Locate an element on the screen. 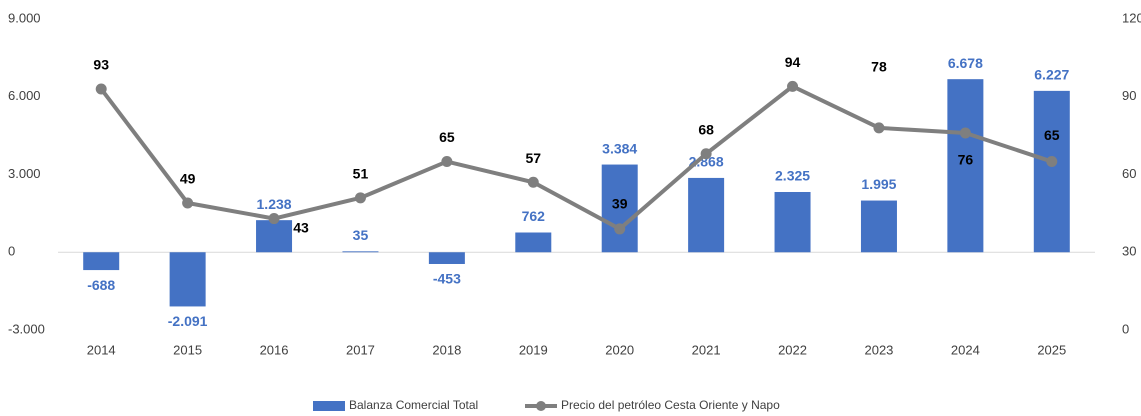 Image resolution: width=1141 pixels, height=416 pixels. y2-tick-label: 60 is located at coordinates (1129, 173).